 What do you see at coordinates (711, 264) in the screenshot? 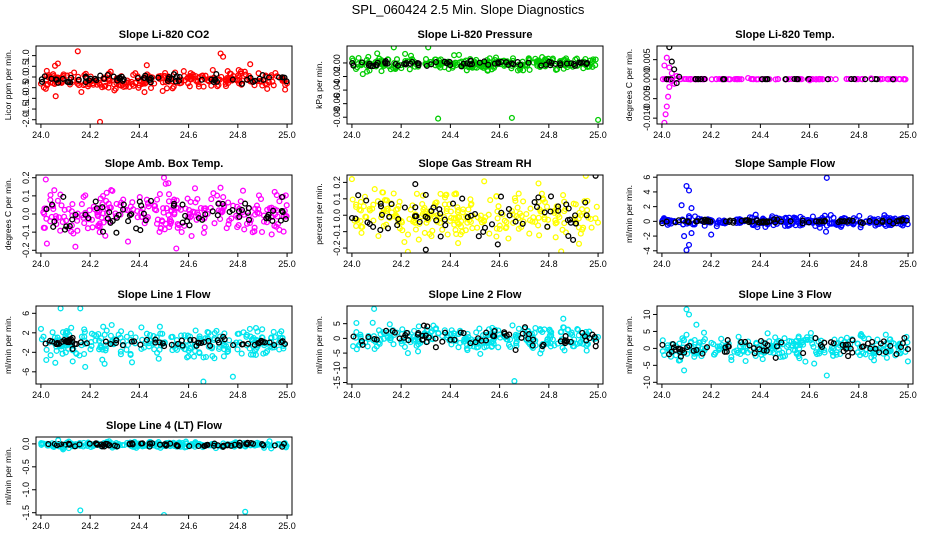
I see `x-tick-label: 24.2` at bounding box center [711, 264].